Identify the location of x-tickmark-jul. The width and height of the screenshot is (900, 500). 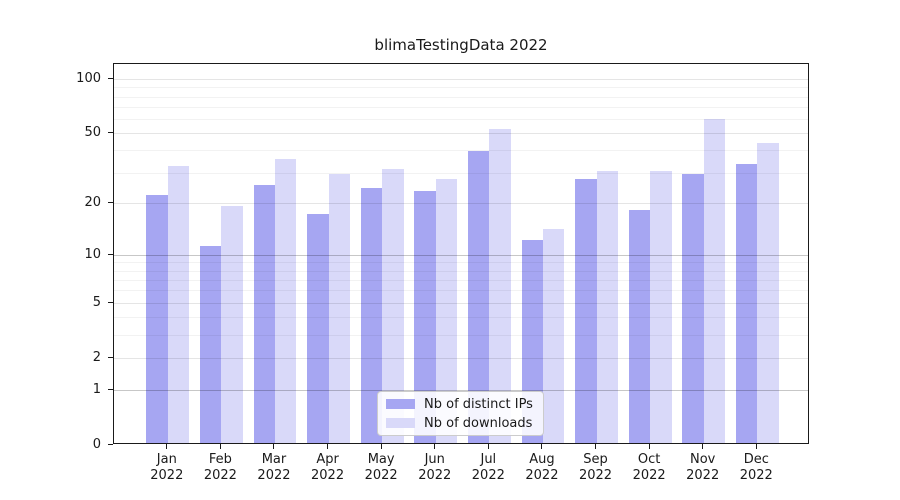
(488, 446).